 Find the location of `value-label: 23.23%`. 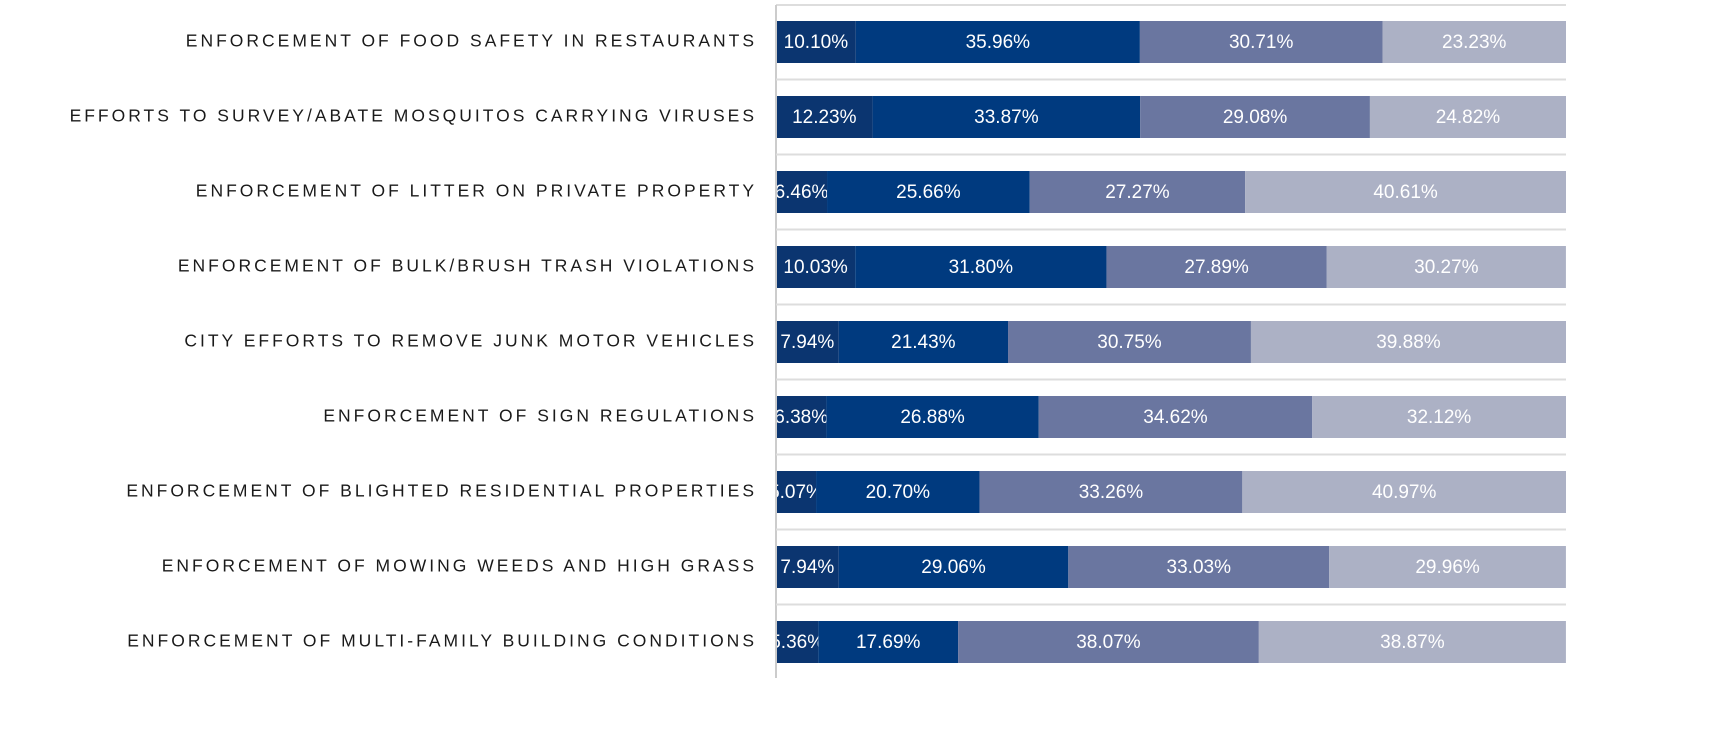

value-label: 23.23% is located at coordinates (1474, 42).